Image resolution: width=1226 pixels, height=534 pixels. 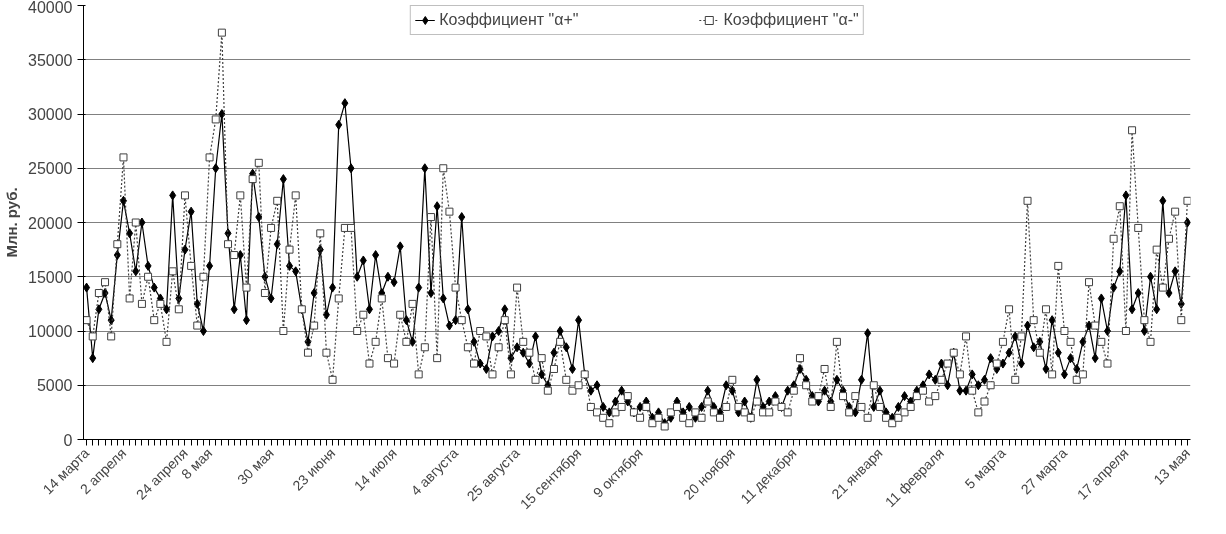 What do you see at coordinates (50, 277) in the screenshot?
I see `y-tick-label: 15000` at bounding box center [50, 277].